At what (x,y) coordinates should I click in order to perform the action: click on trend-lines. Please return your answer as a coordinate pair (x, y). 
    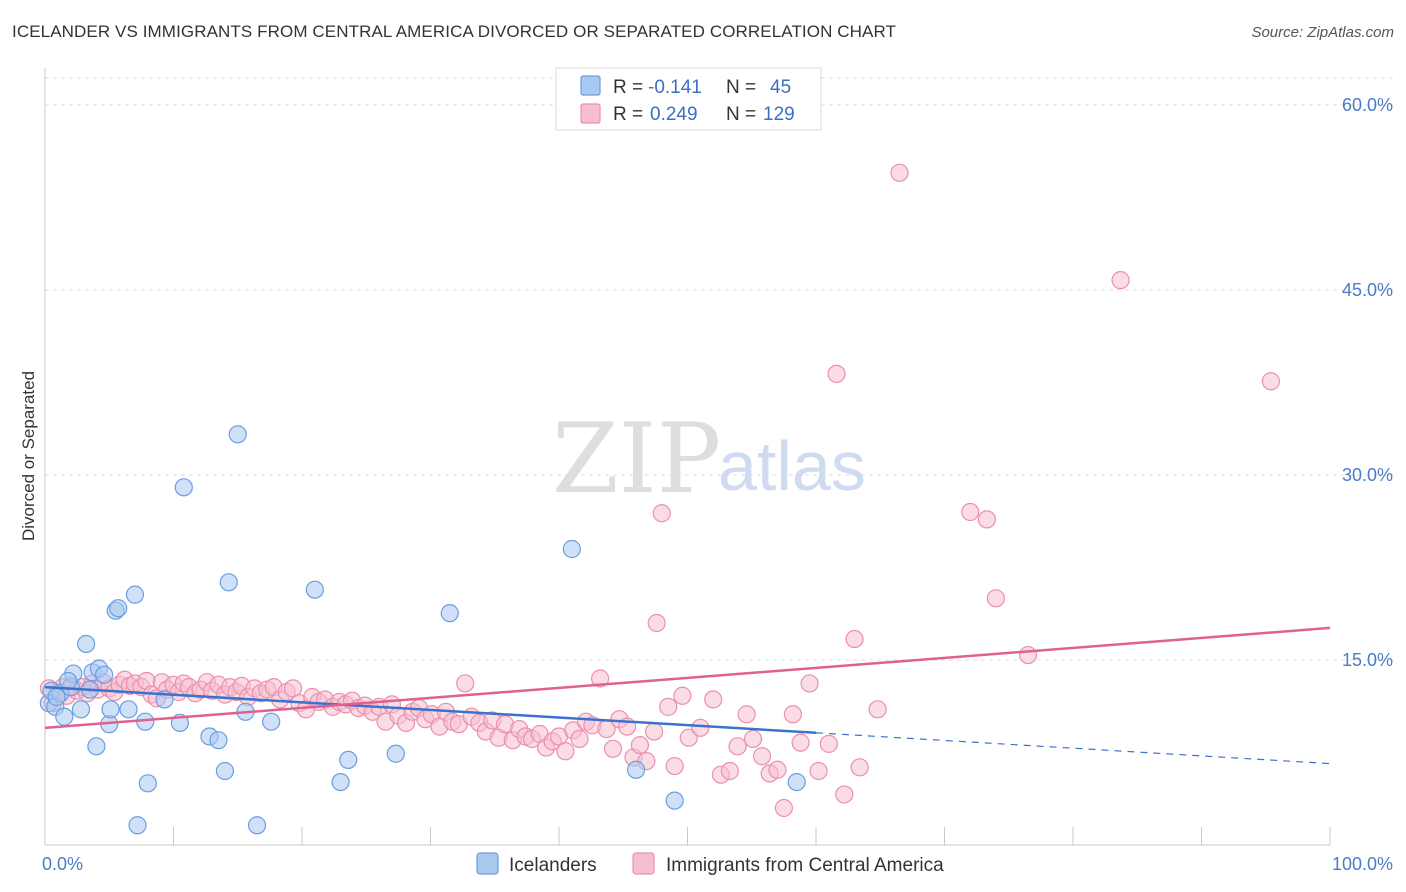
    Looking at the image, I should click on (687, 695).